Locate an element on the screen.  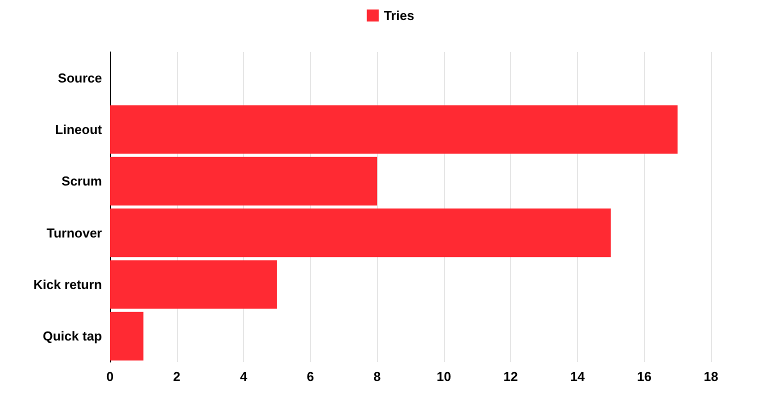
y-tick-label: Scrum is located at coordinates (82, 181).